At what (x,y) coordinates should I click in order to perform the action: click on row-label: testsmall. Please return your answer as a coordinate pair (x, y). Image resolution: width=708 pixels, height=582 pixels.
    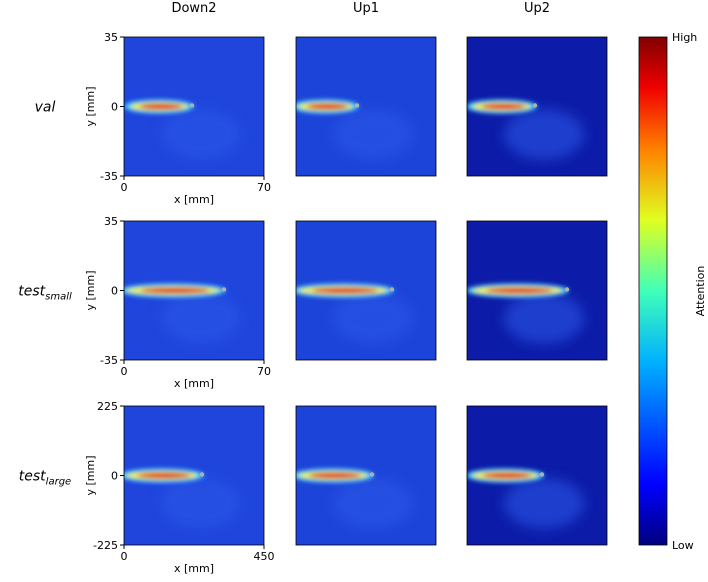
    Looking at the image, I should click on (45, 293).